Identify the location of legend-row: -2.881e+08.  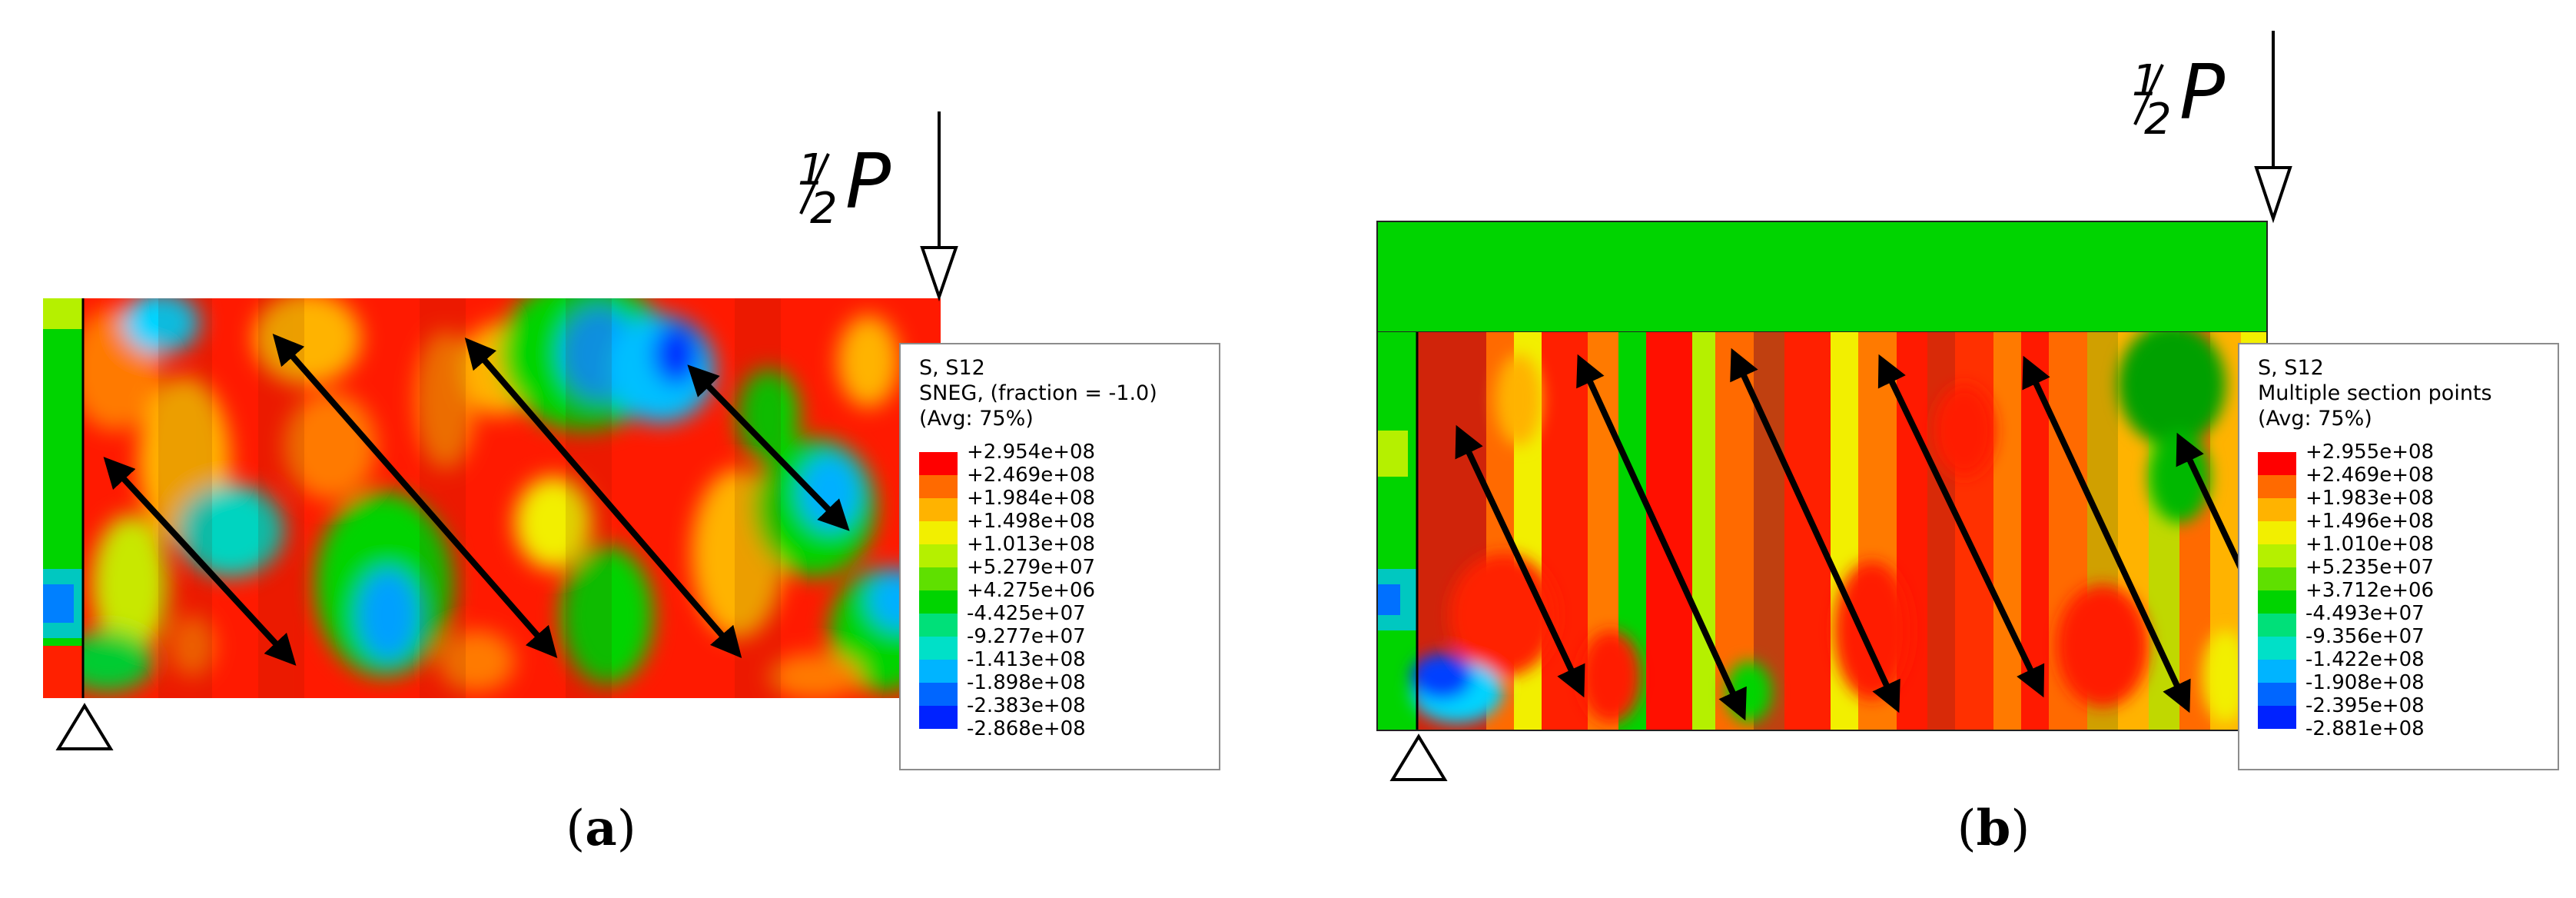
(2388, 728).